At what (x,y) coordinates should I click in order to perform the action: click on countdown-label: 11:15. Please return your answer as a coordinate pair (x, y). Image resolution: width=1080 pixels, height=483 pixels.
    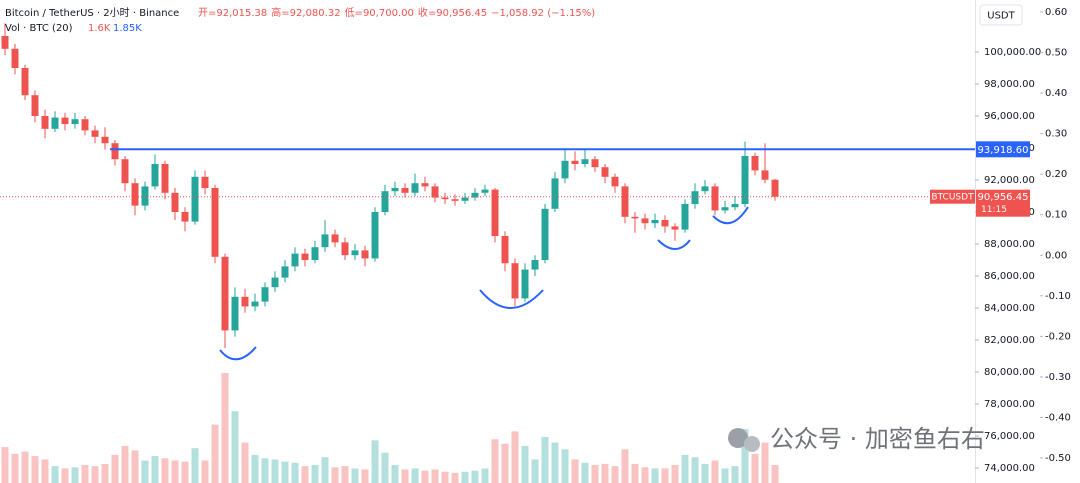
    Looking at the image, I should click on (994, 210).